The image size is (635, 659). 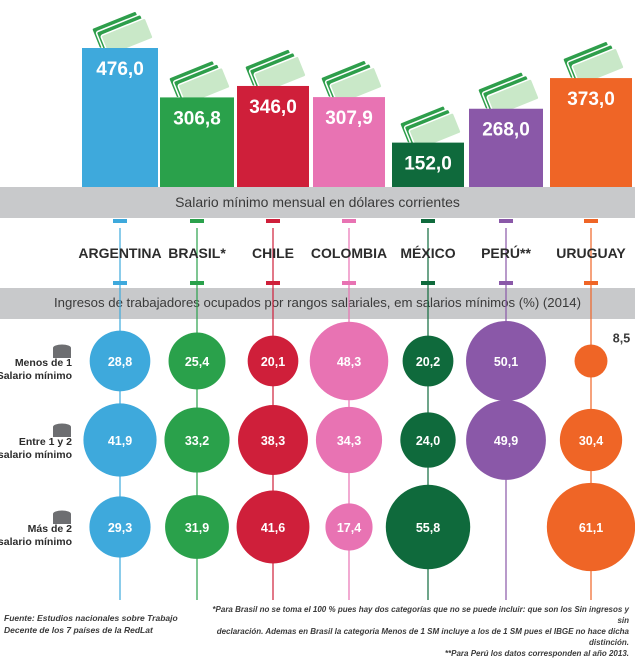 I want to click on country-label-2: CHILE, so click(x=273, y=253).